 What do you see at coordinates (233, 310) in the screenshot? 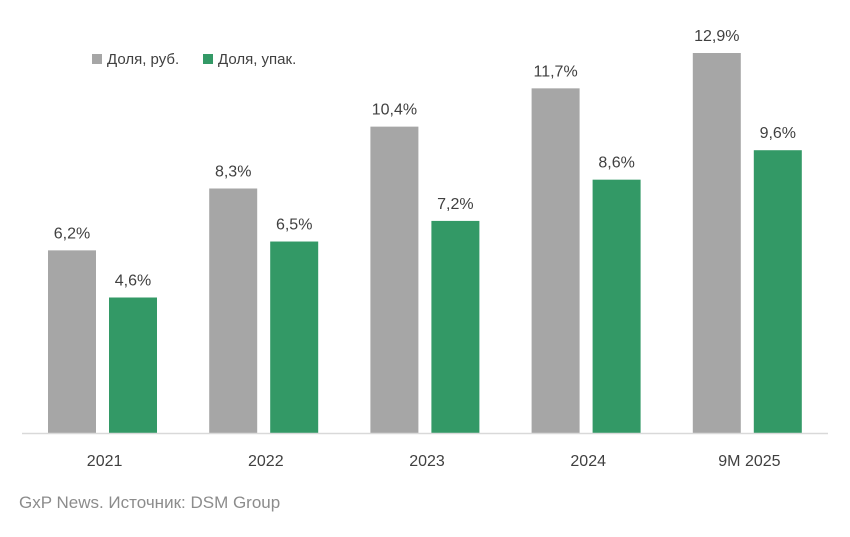
I see `bar-rub-2022` at bounding box center [233, 310].